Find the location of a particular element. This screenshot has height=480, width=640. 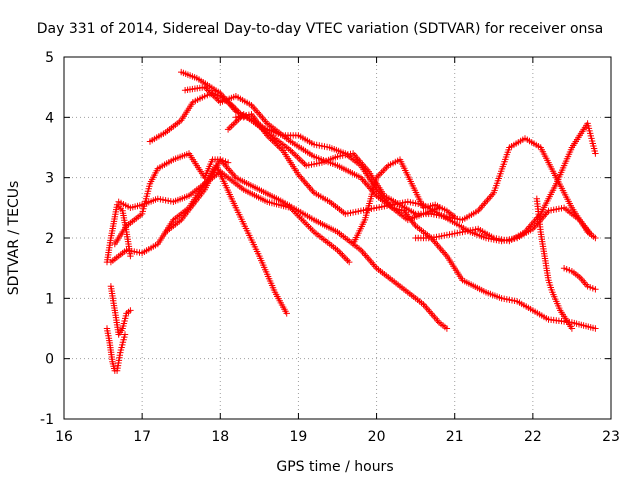

y-tick-label: 0 is located at coordinates (49, 360).